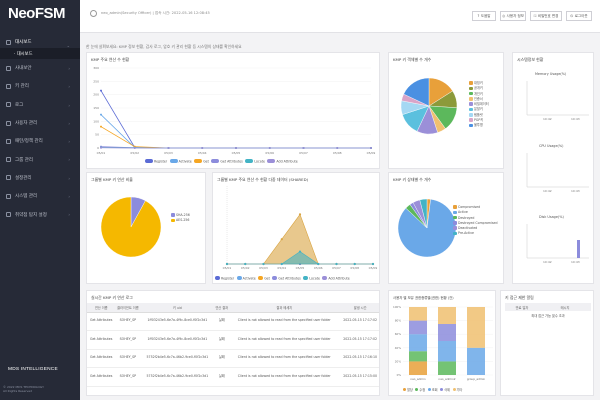  I want to click on logout-button: ⏻ 로그아웃, so click(579, 16).